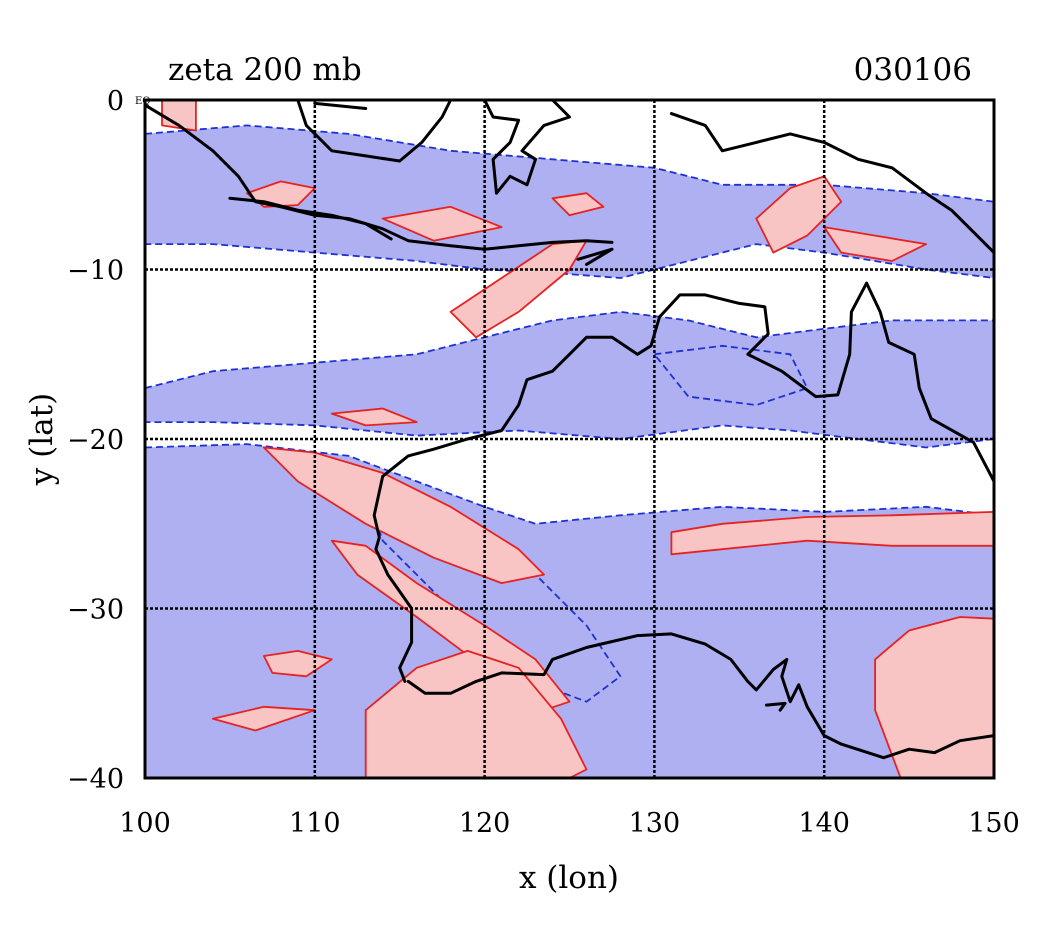 The height and width of the screenshot is (929, 1056). What do you see at coordinates (655, 823) in the screenshot?
I see `x-tick-label-130: 130` at bounding box center [655, 823].